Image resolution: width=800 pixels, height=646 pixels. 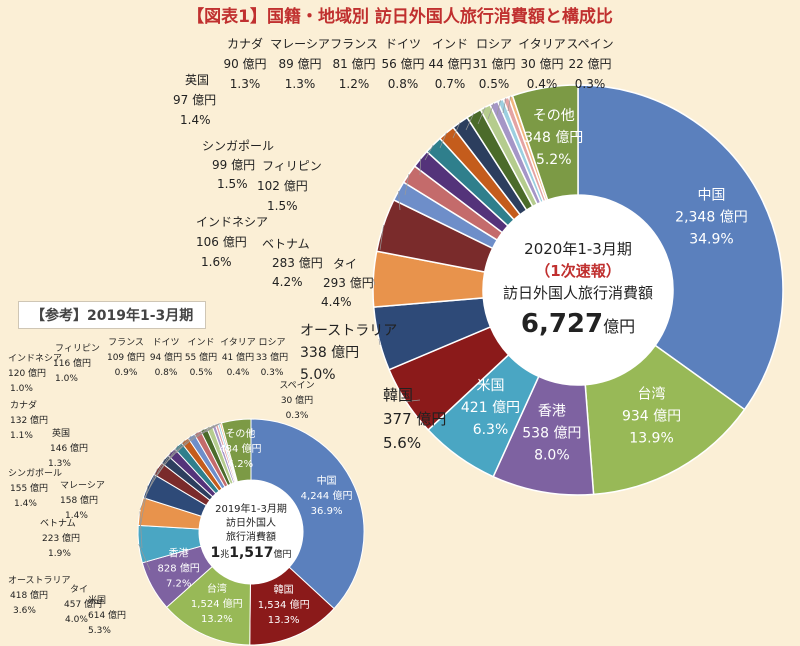 I want to click on slice-share: 3.6%, so click(x=24, y=611).